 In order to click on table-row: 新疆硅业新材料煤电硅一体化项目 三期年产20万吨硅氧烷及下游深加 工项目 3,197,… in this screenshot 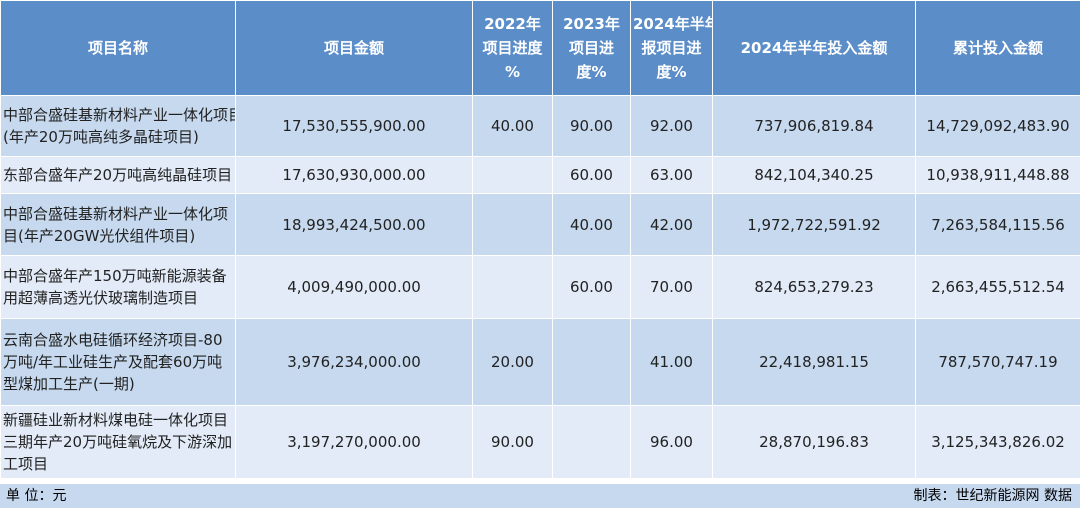, I will do `click(540, 442)`.